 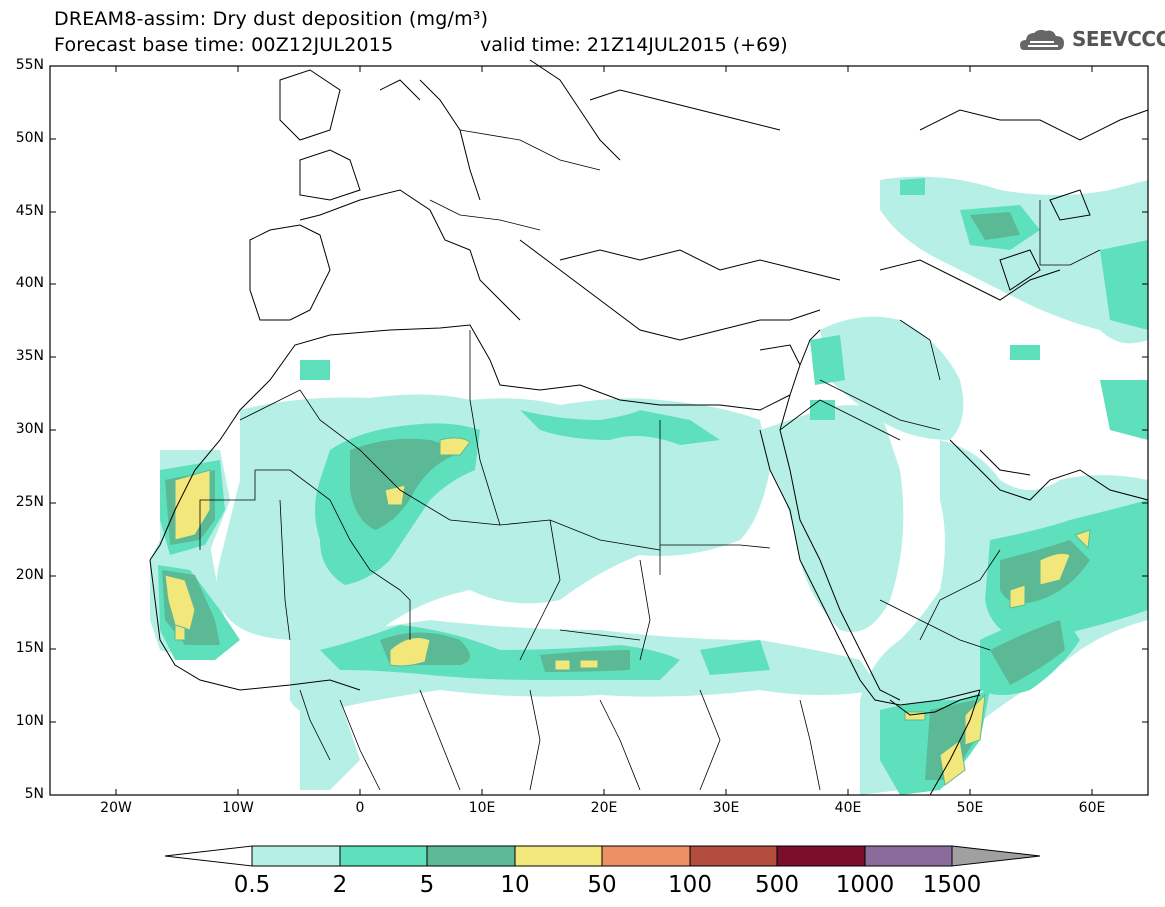 What do you see at coordinates (515, 885) in the screenshot?
I see `legend-label: 10` at bounding box center [515, 885].